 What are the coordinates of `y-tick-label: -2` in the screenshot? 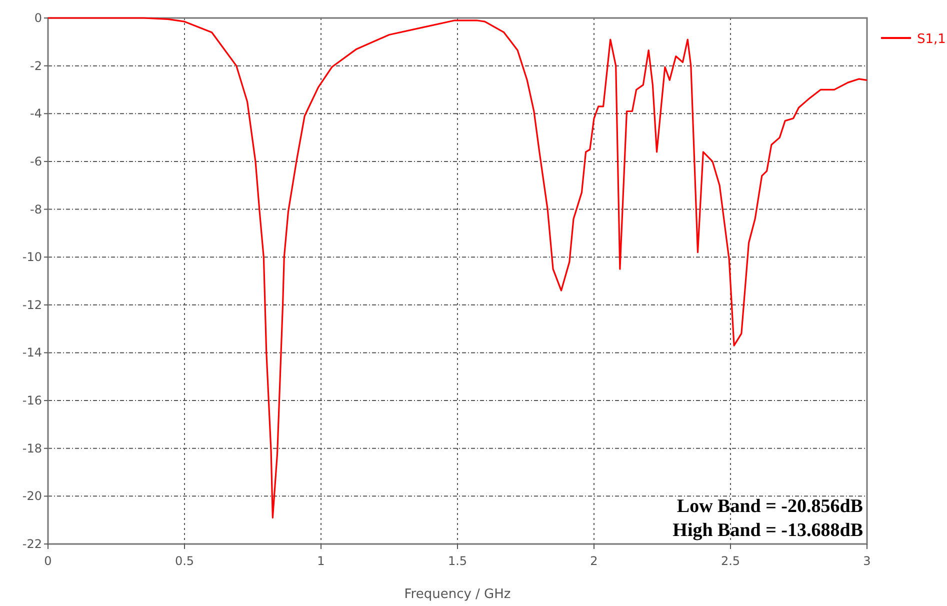 It's located at (36, 65).